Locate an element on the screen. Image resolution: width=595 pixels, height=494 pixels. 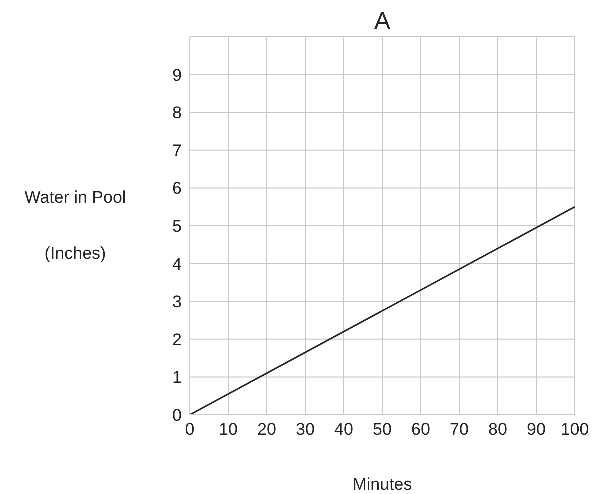
x-tick-label: 90 is located at coordinates (536, 430).